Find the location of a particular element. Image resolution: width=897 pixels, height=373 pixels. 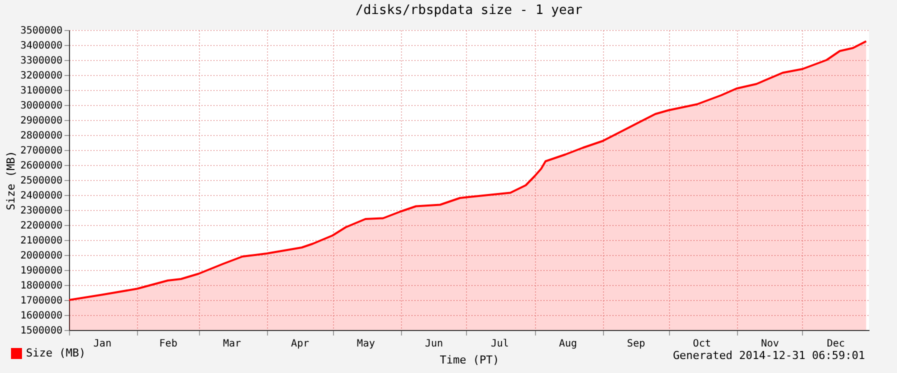

x-tick-label: Dec is located at coordinates (835, 344).